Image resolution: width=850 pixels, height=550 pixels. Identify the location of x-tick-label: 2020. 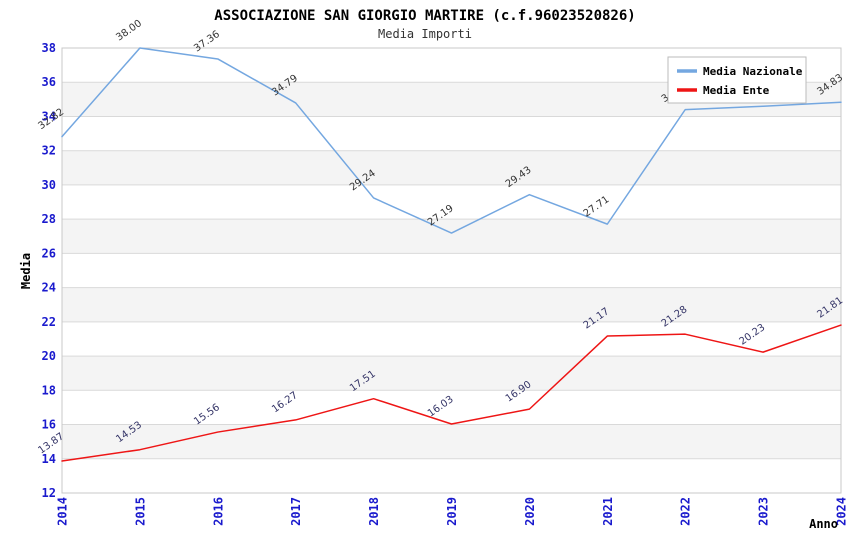
(530, 511).